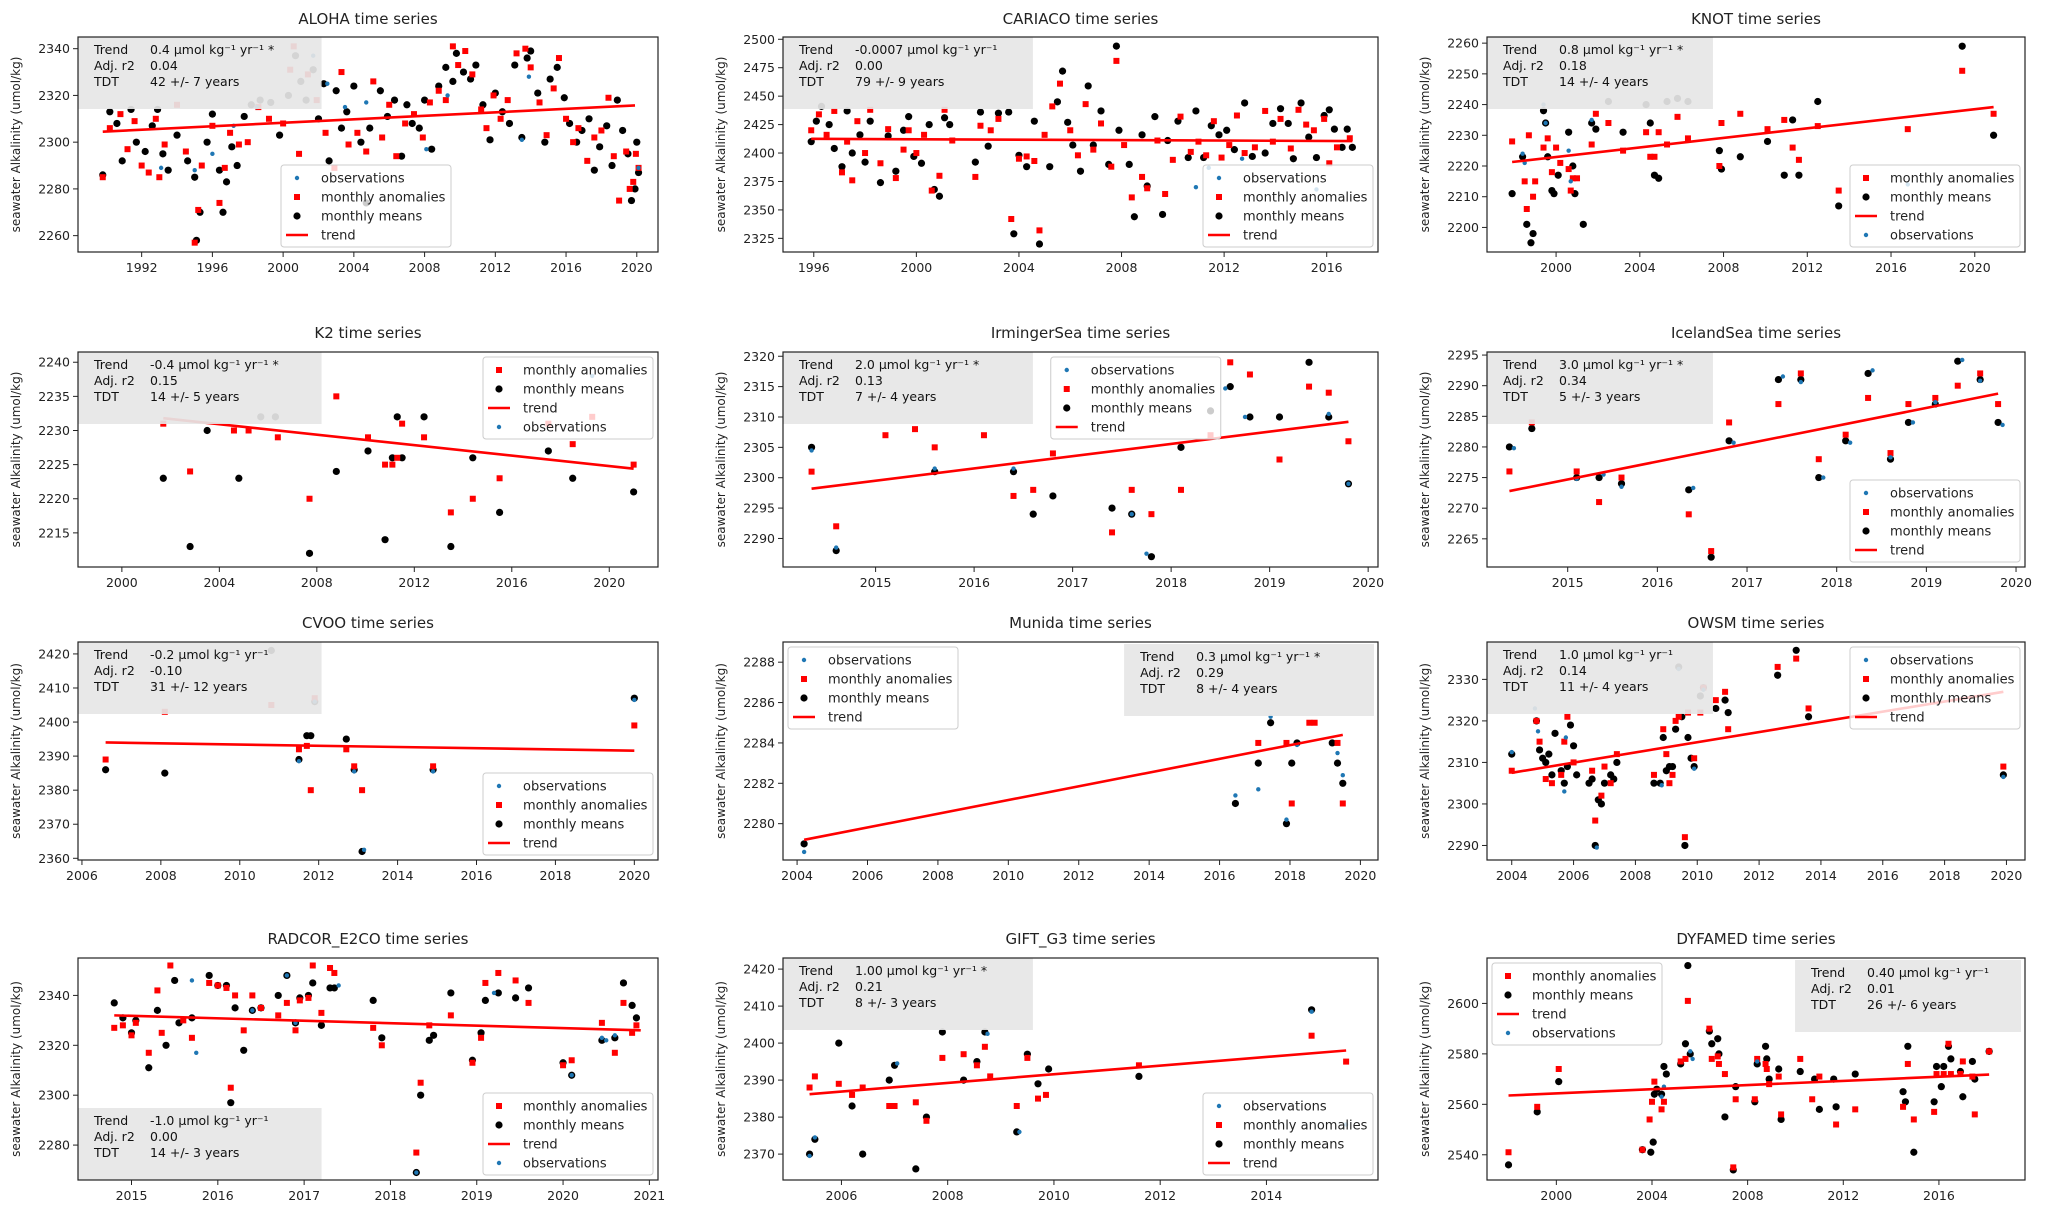 The width and height of the screenshot is (2067, 1209). Describe the element at coordinates (1621, 49) in the screenshot. I see `stats-value-trend: 0.8 µmol kg⁻¹ yr⁻¹ *` at that location.